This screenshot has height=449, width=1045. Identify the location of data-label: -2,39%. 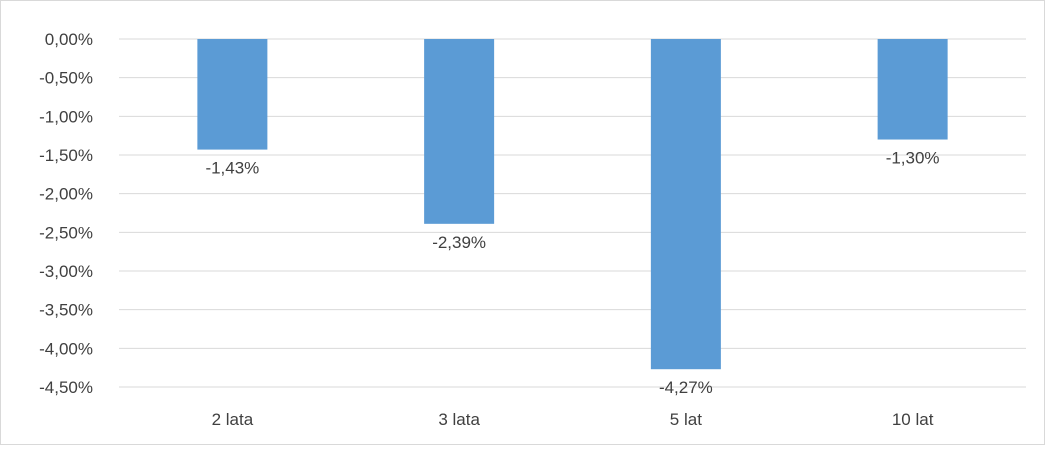
(459, 242).